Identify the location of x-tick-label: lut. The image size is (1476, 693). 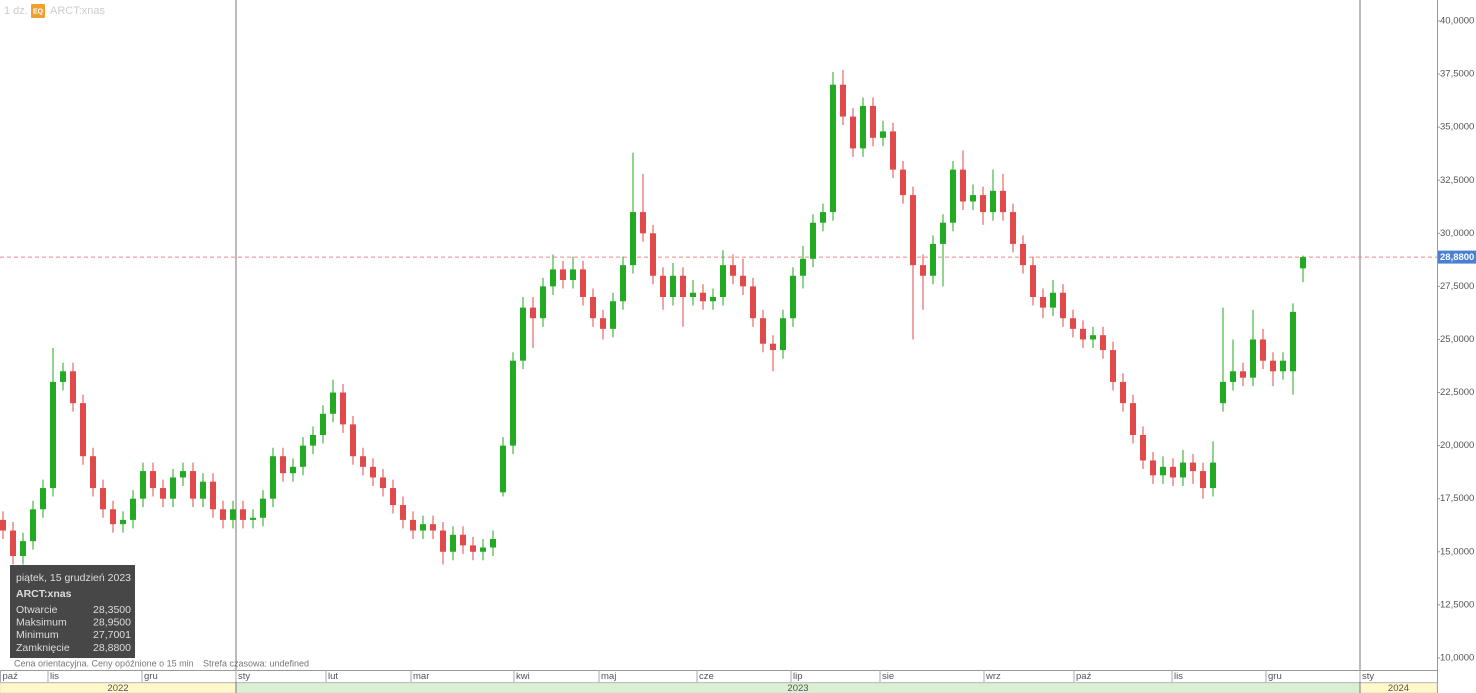
(333, 676).